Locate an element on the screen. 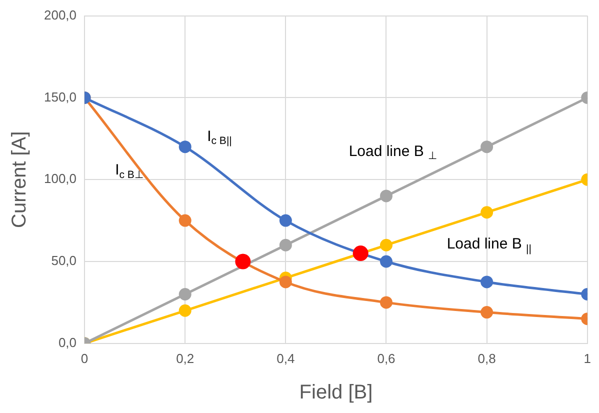 This screenshot has width=599, height=413. y-tick-label: 0,0 is located at coordinates (67, 342).